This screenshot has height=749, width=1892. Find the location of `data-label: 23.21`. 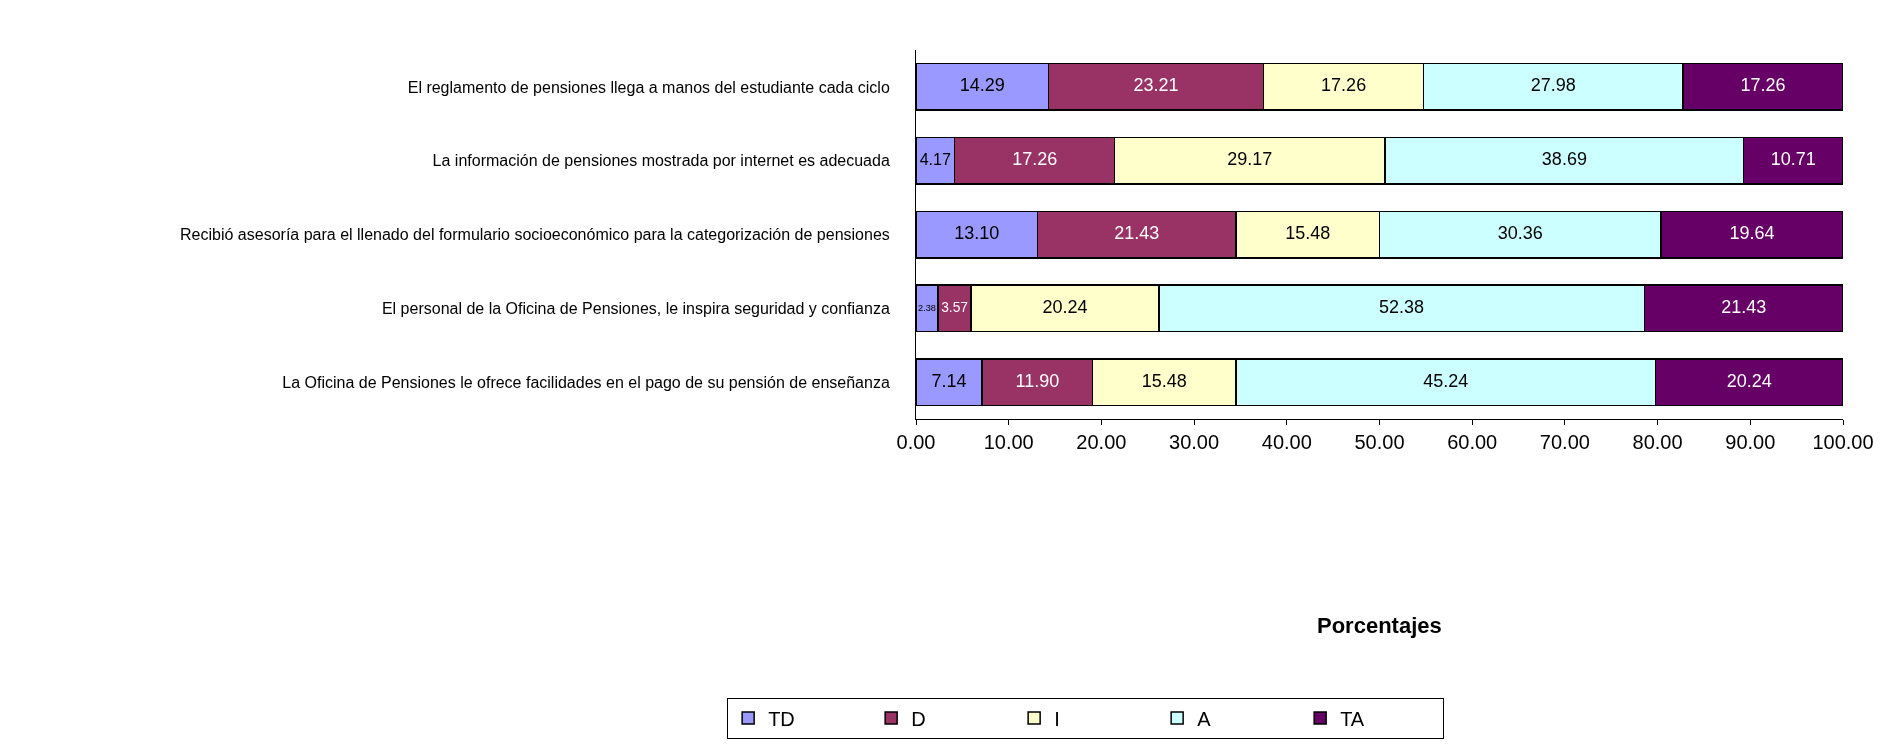

data-label: 23.21 is located at coordinates (1156, 85).